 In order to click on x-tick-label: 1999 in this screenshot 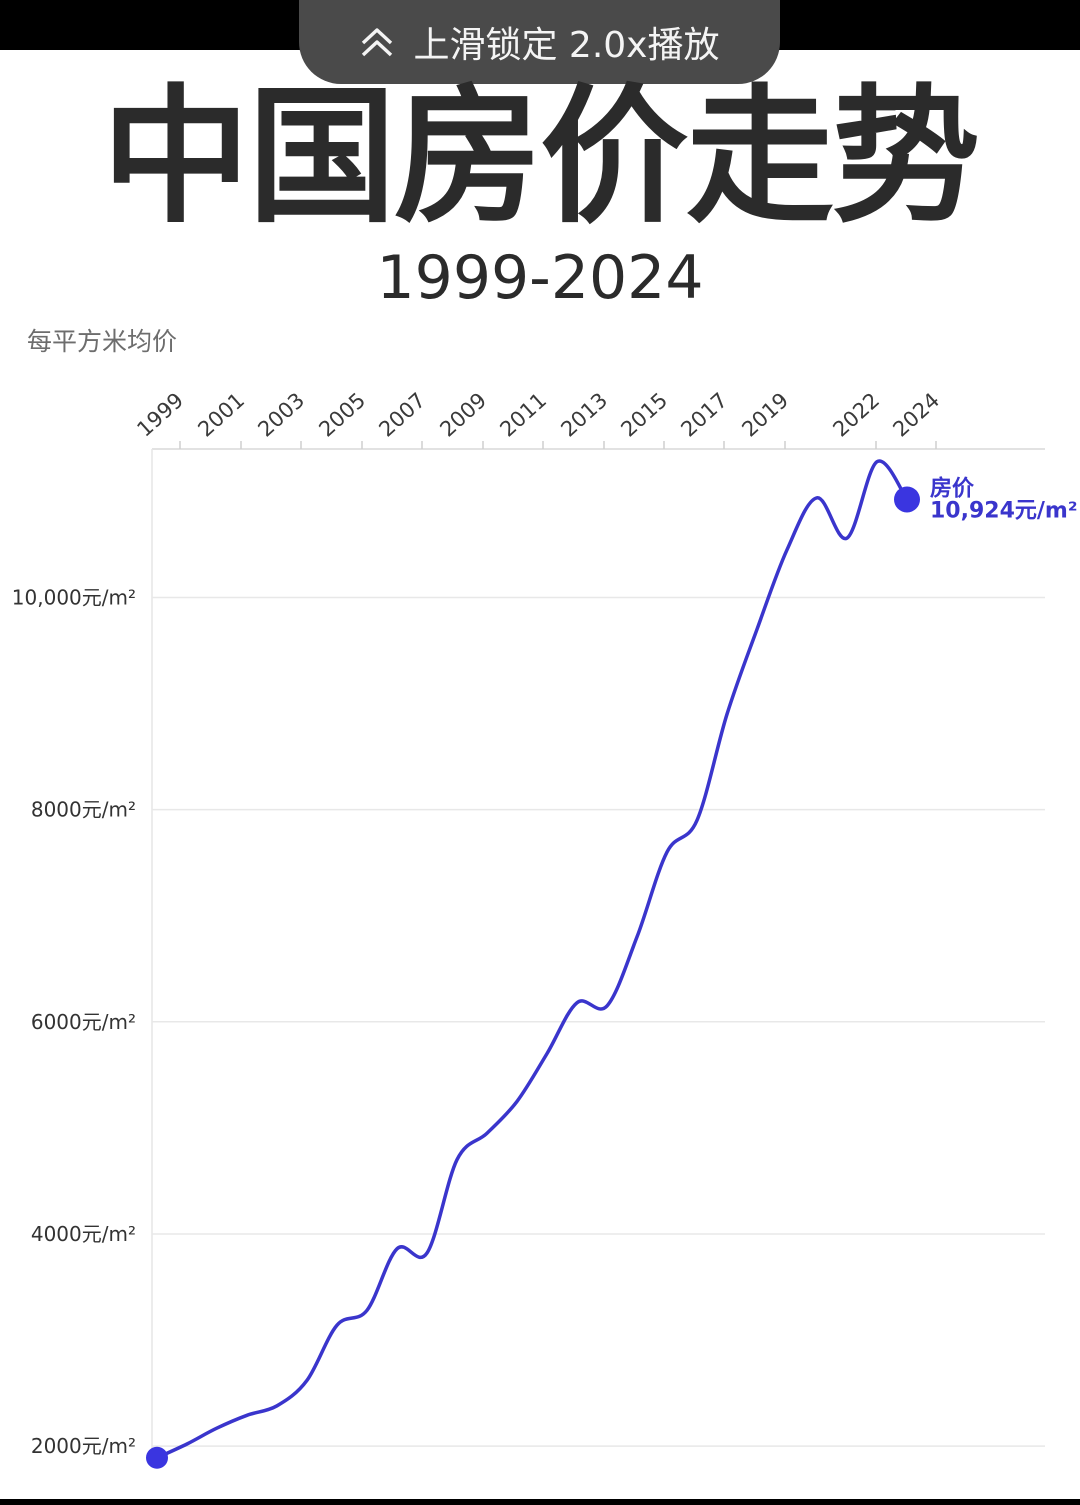, I will do `click(160, 415)`.